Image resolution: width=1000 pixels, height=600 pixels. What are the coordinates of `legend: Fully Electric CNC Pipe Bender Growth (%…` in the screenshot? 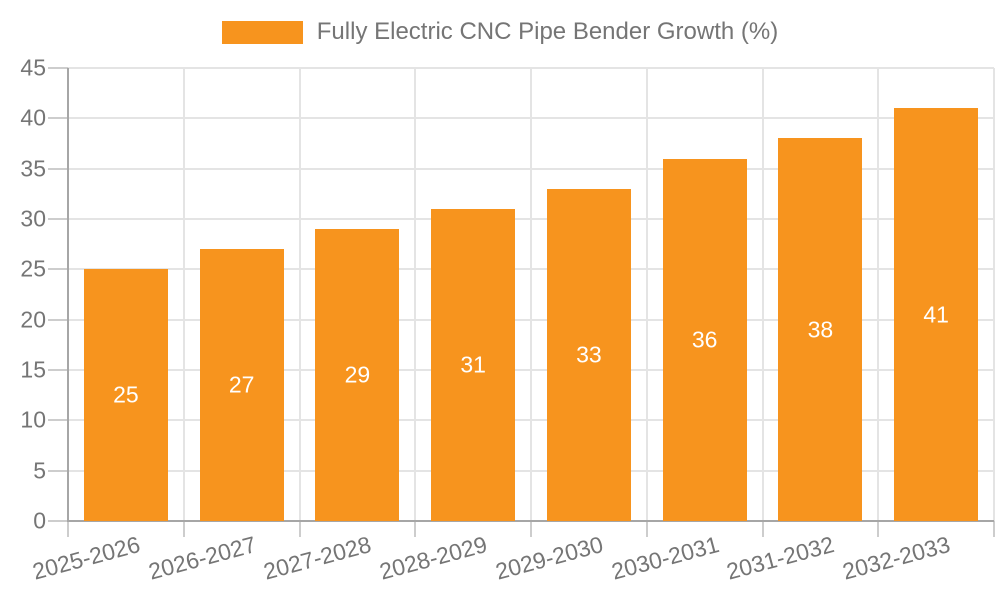 It's located at (500, 32).